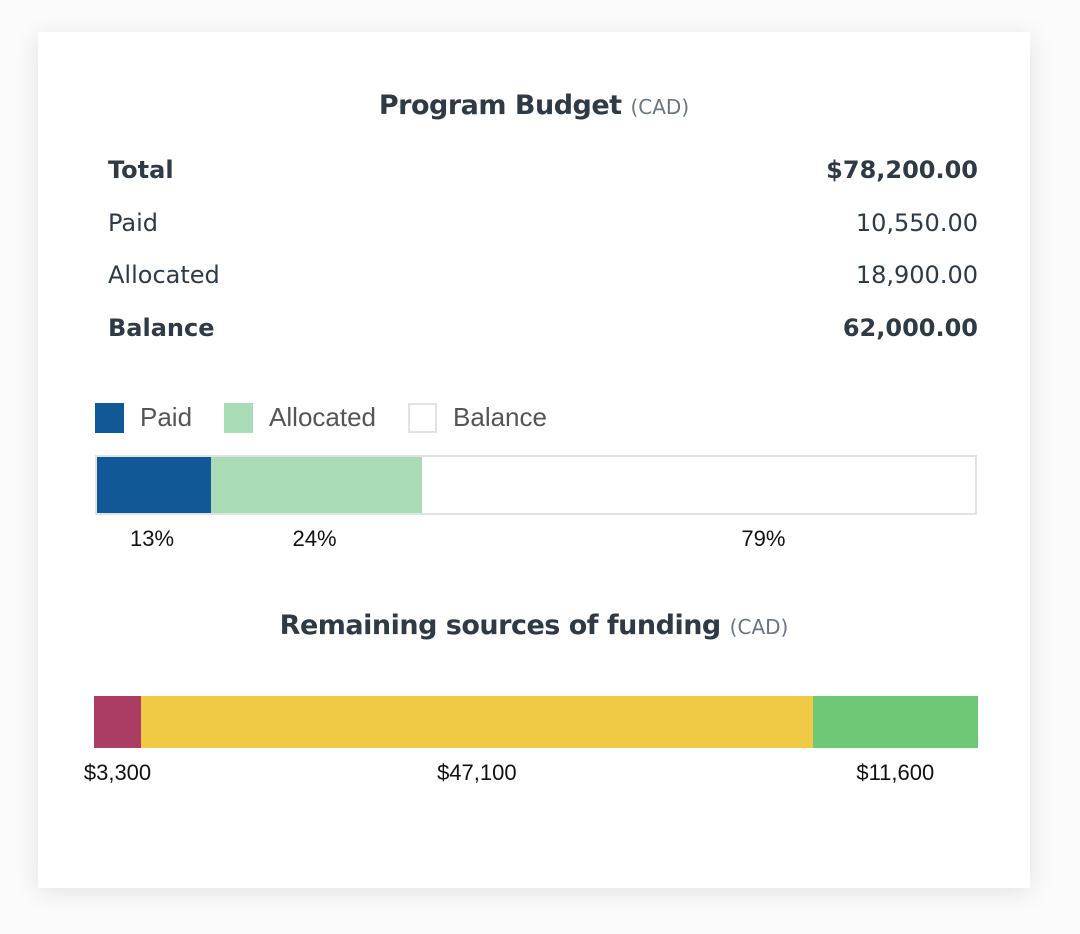  Describe the element at coordinates (133, 222) in the screenshot. I see `row-label: Paid` at that location.